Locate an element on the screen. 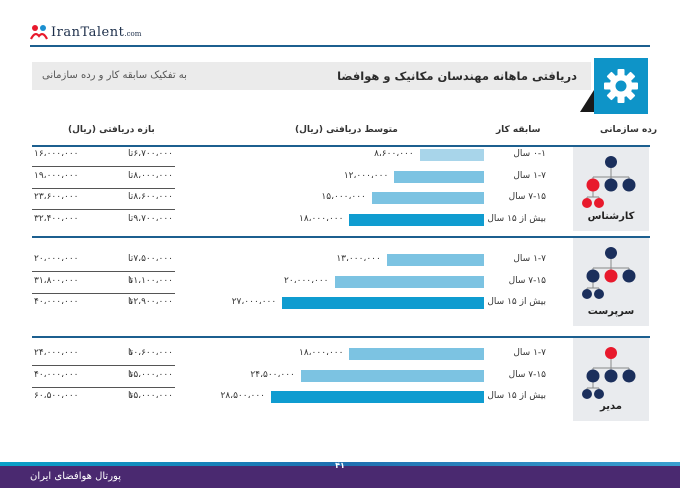  salary-range: ۱۹،۰۰۰،۰۰۰ تا ۸،۰۰۰،۰۰۰ is located at coordinates (103, 178).